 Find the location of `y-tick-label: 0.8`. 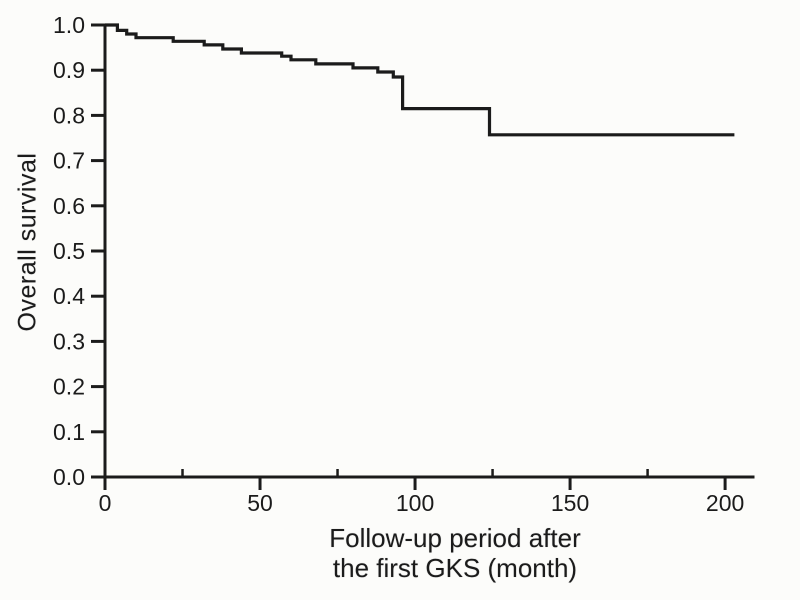

y-tick-label: 0.8 is located at coordinates (69, 115).